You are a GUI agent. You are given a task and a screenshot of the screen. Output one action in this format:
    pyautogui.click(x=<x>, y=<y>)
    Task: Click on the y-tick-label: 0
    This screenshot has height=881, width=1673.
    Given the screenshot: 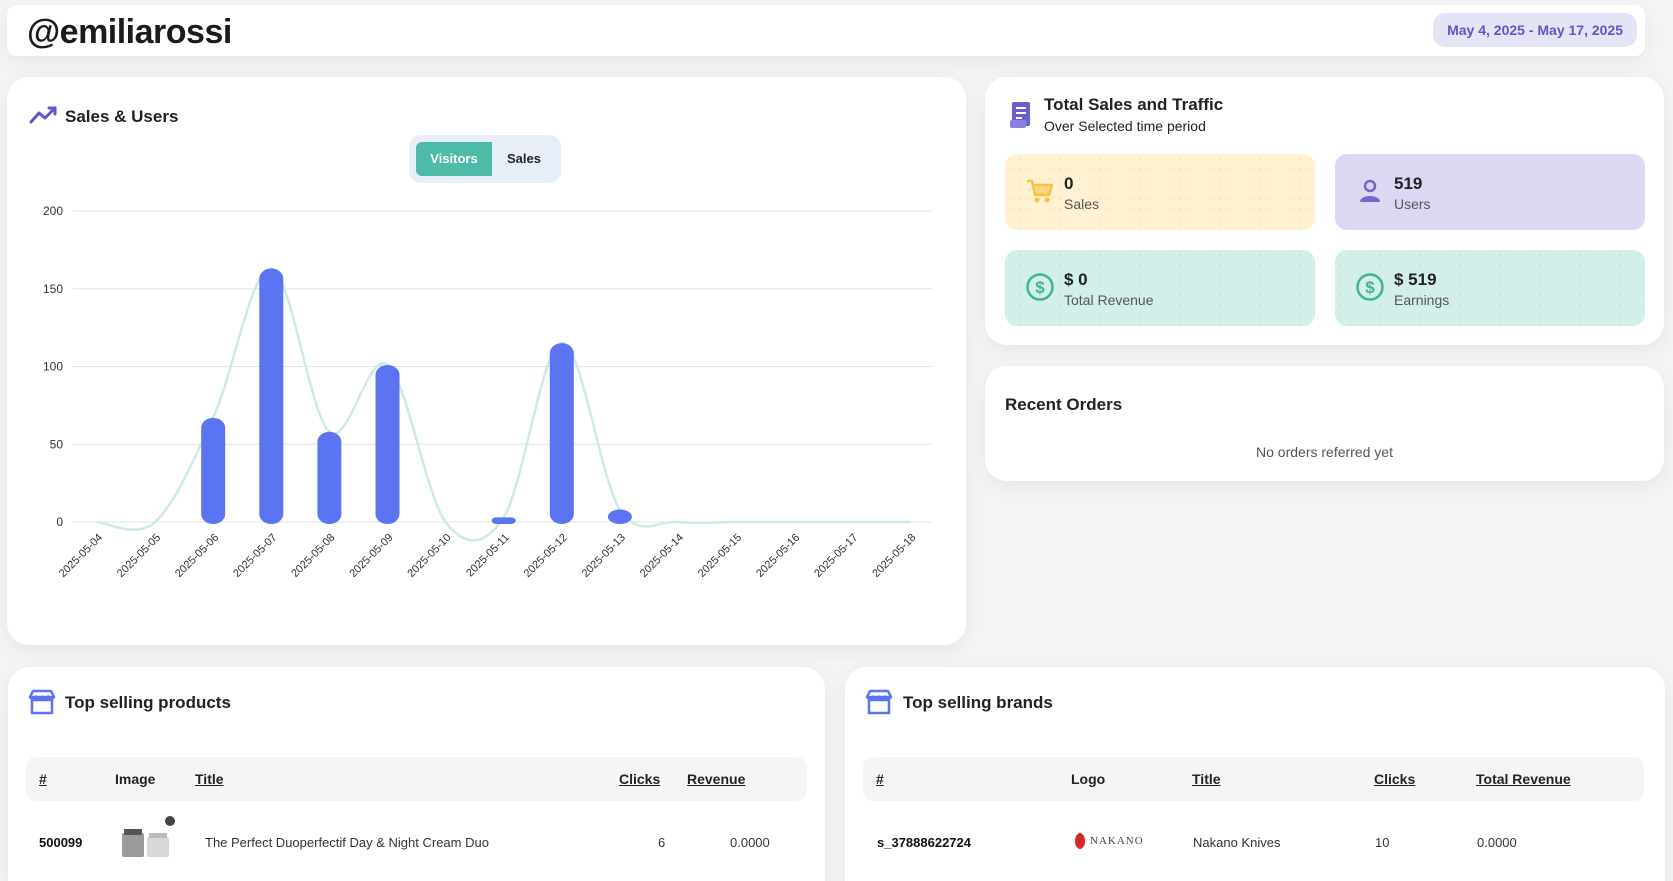 What is the action you would take?
    pyautogui.click(x=59, y=522)
    